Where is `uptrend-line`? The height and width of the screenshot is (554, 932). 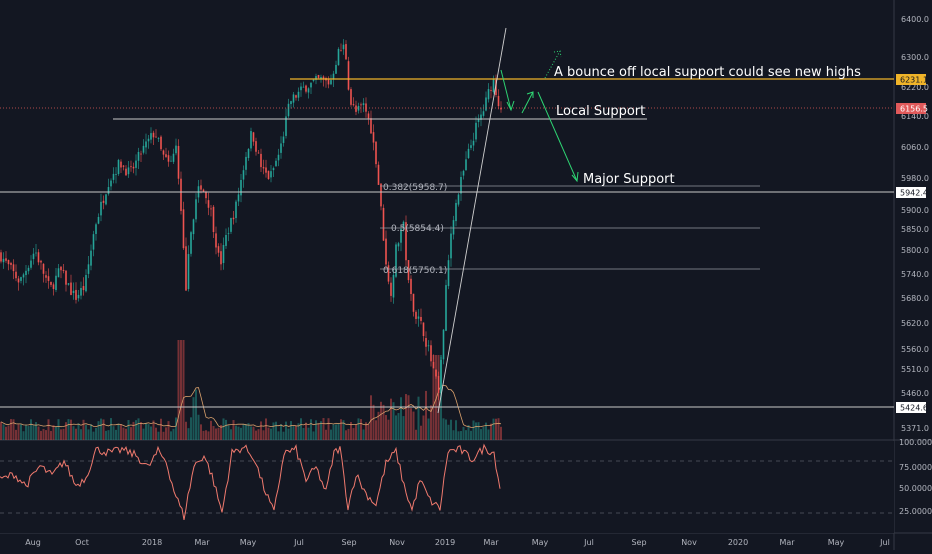 uptrend-line is located at coordinates (472, 220).